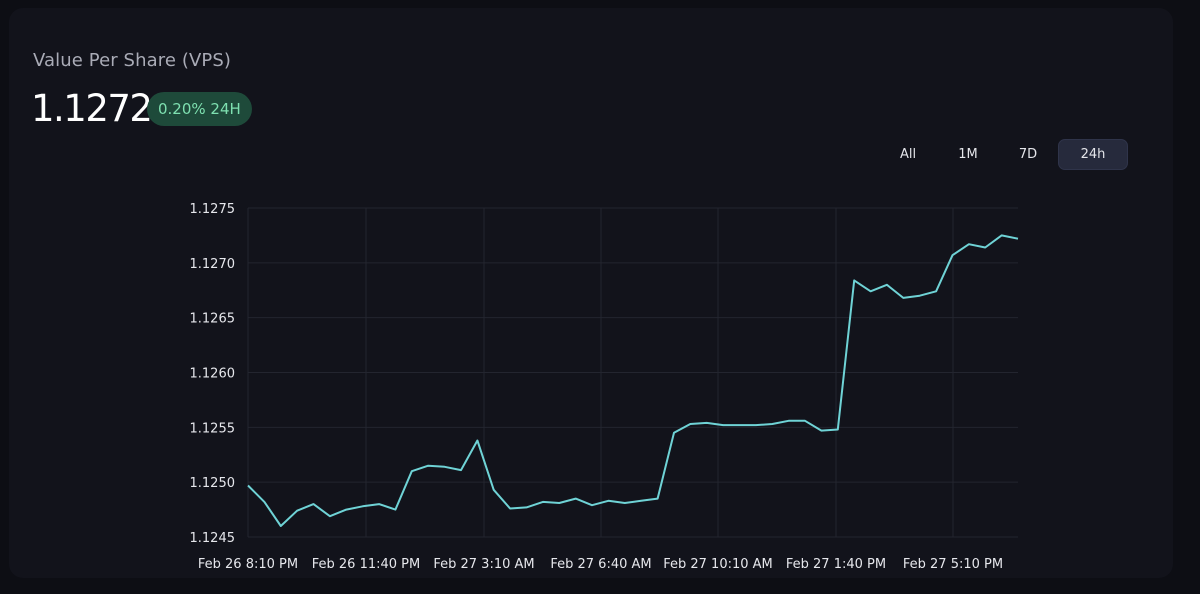 This screenshot has width=1200, height=594. I want to click on current-value: 1.1272, so click(92, 108).